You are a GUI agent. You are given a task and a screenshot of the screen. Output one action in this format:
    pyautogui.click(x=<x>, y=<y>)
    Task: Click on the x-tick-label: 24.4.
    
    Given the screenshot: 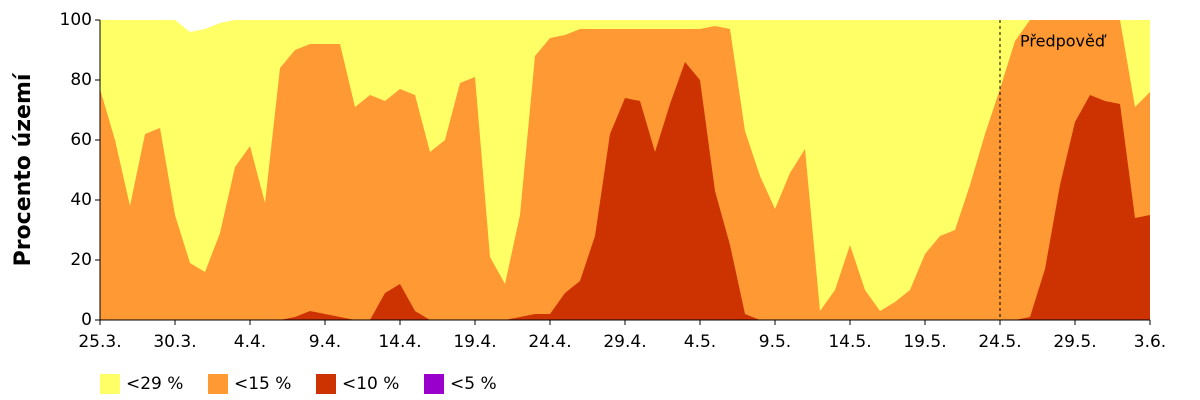 What is the action you would take?
    pyautogui.click(x=549, y=342)
    